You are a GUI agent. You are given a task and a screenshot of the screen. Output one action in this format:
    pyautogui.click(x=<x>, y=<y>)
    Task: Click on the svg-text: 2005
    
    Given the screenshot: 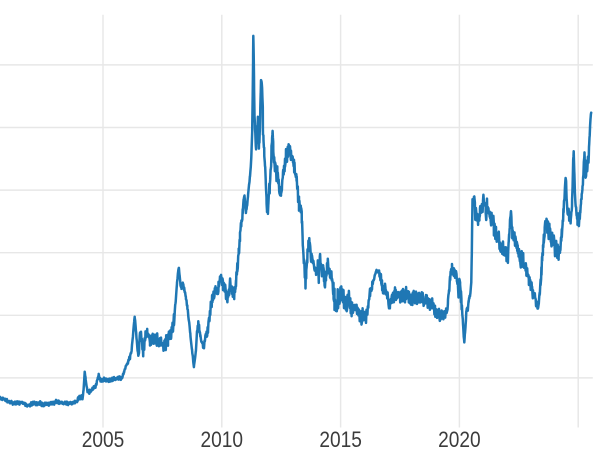 What is the action you would take?
    pyautogui.click(x=103, y=438)
    